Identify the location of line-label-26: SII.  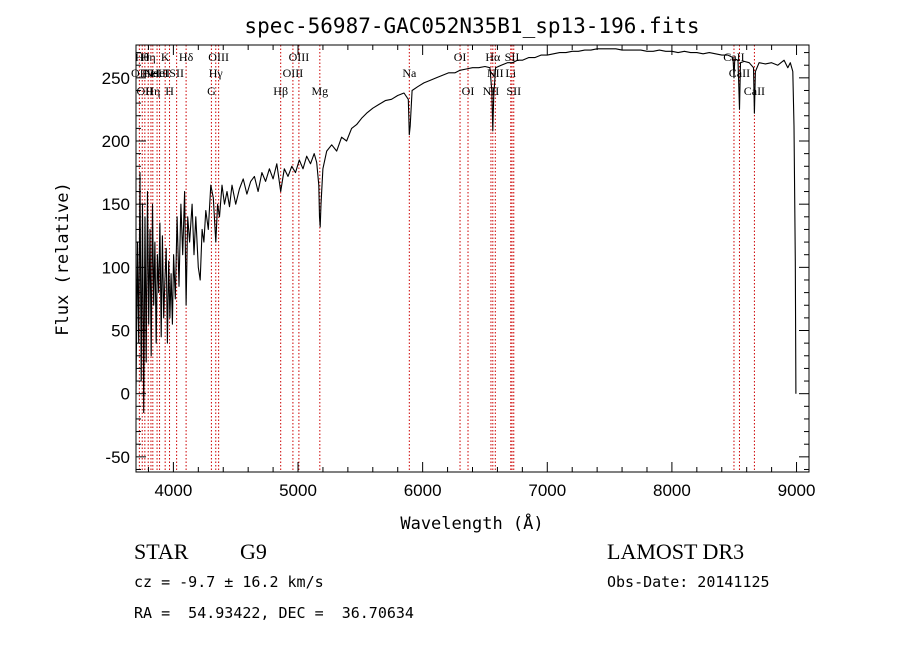
(512, 57).